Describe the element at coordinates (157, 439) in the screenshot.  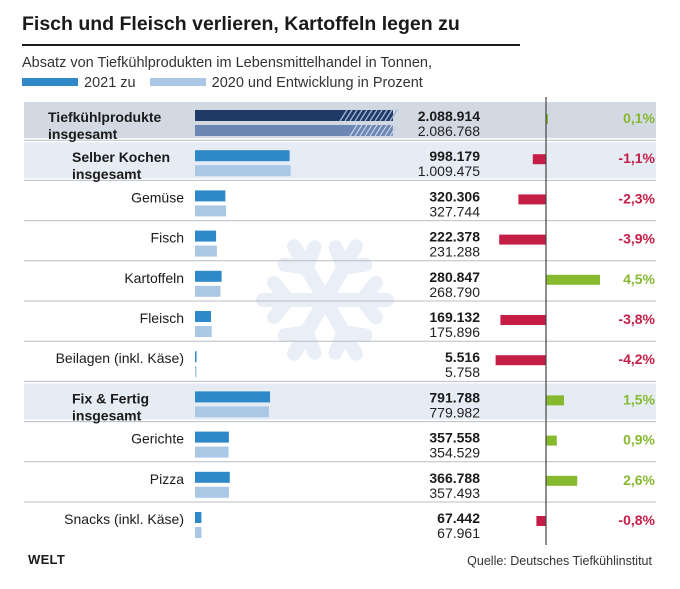
I see `row-label: Gerichte` at that location.